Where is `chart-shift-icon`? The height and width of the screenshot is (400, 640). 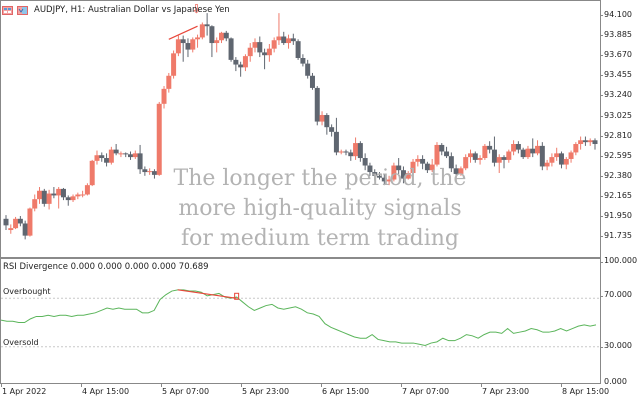
chart-shift-icon is located at coordinates (22, 10).